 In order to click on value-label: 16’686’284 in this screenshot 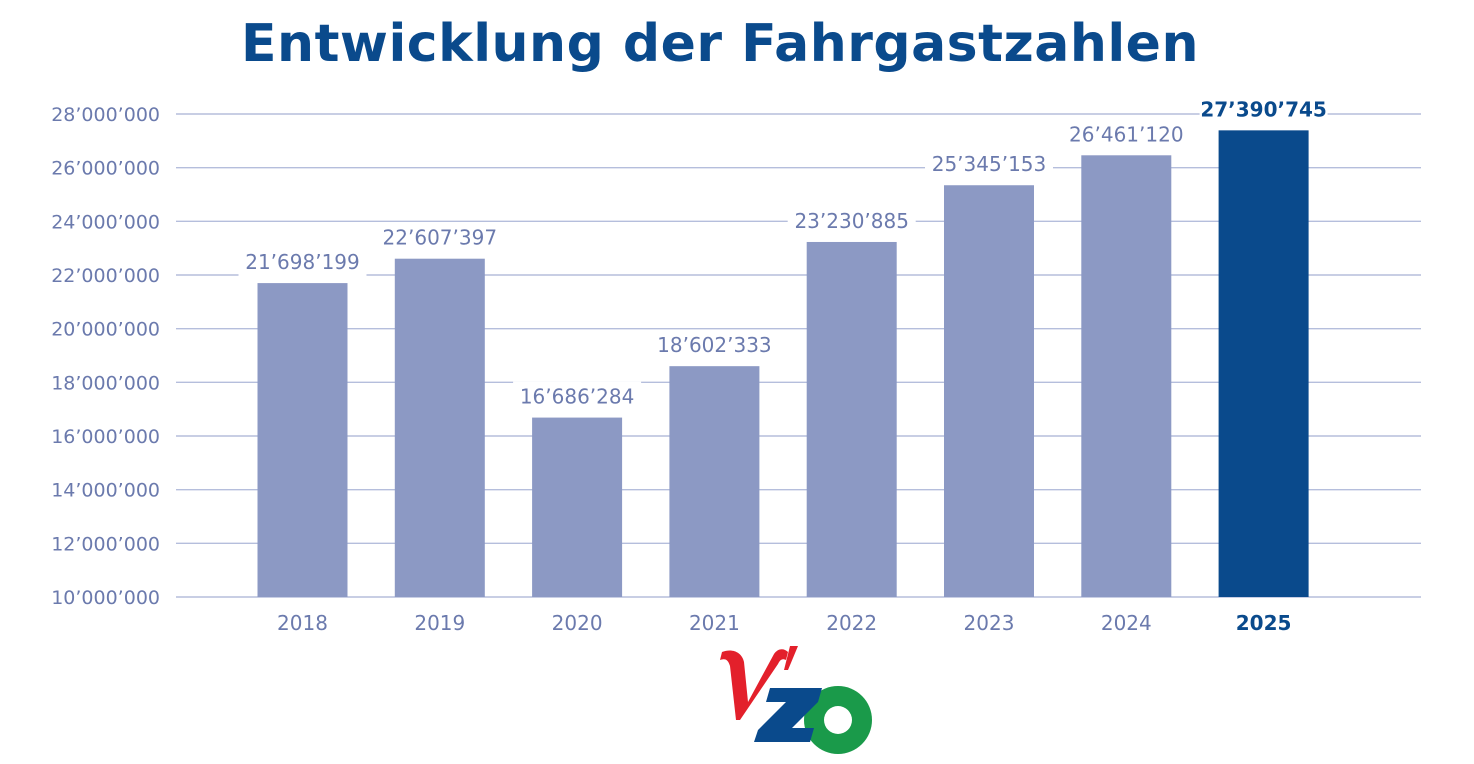, I will do `click(577, 397)`.